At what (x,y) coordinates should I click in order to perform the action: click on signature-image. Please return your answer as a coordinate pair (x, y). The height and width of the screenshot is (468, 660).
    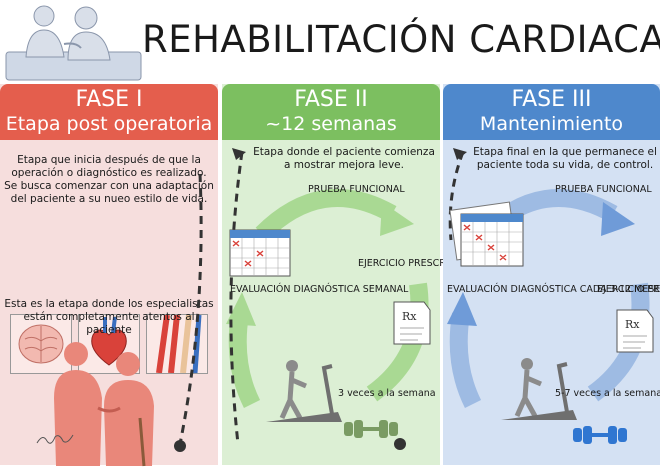
    Looking at the image, I should click on (55, 439).